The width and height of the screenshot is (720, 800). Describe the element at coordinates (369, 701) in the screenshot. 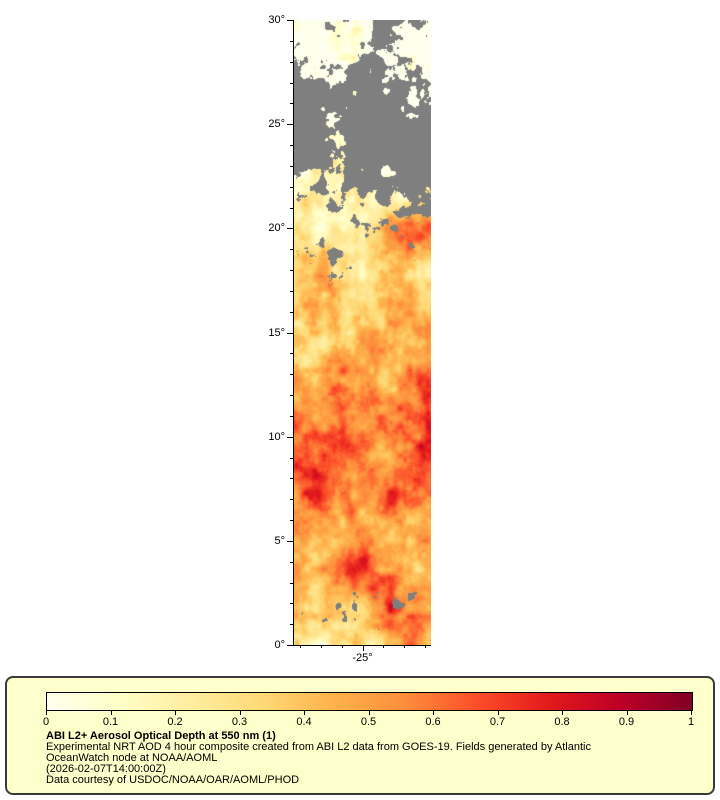

I see `colorbar` at that location.